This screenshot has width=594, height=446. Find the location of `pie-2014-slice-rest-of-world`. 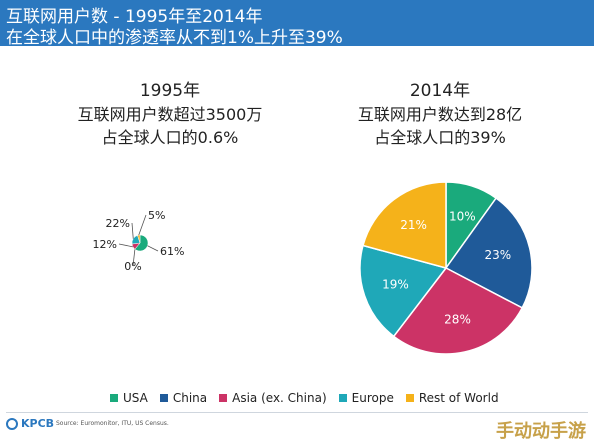

pie-2014-slice-rest-of-world is located at coordinates (404, 225).